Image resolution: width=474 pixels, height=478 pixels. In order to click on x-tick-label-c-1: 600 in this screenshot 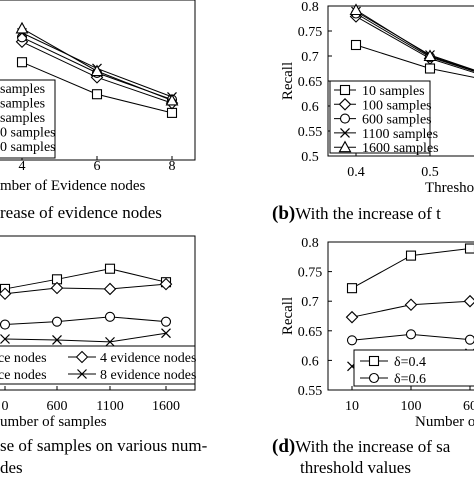, I will do `click(57, 406)`.